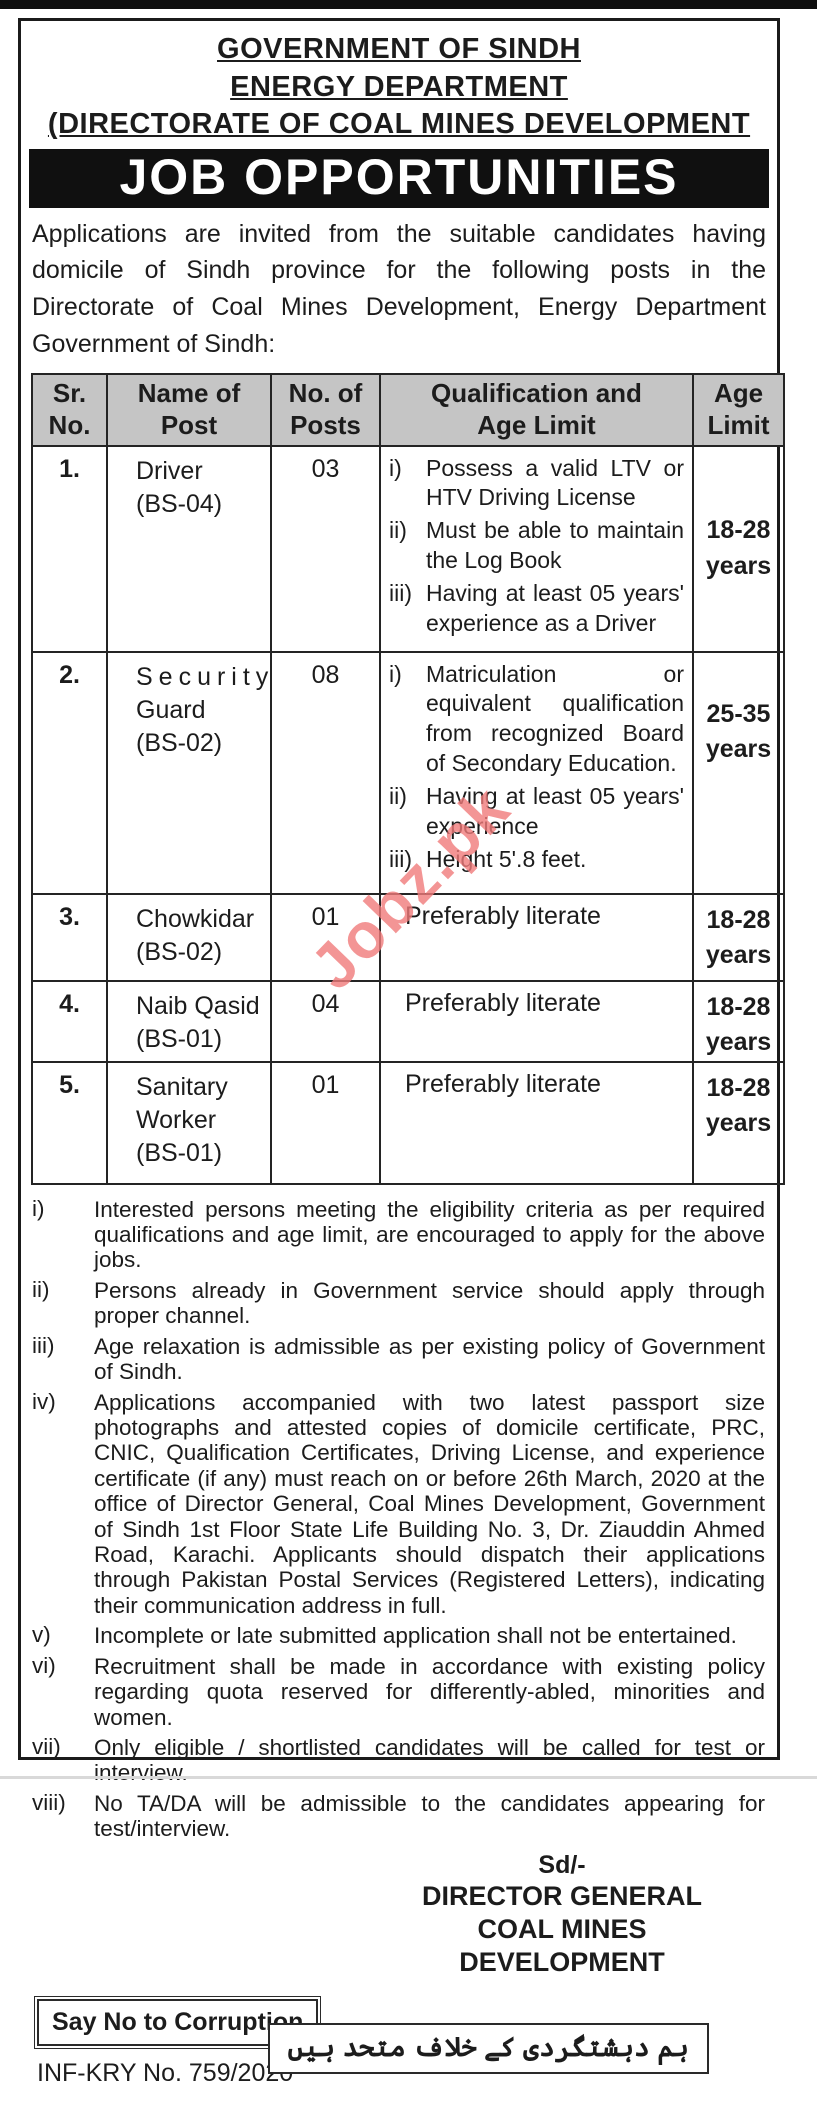 The image size is (817, 2103). What do you see at coordinates (169, 470) in the screenshot?
I see `post-line: Driver` at bounding box center [169, 470].